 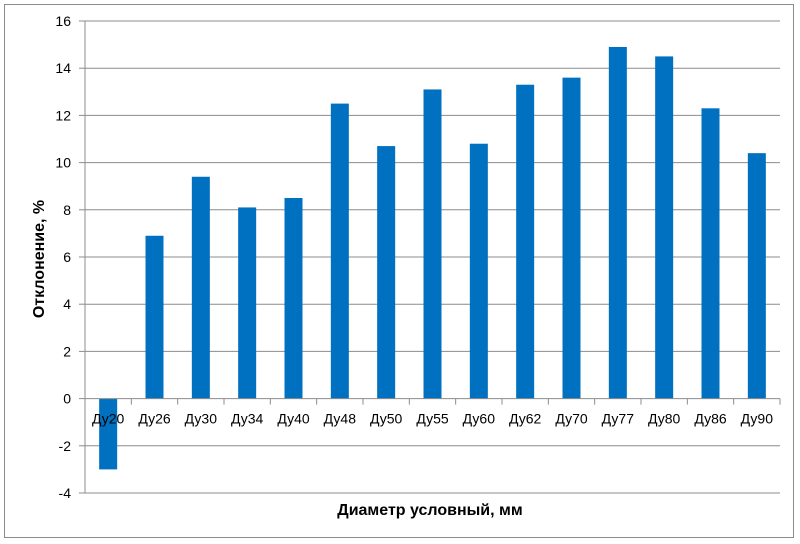 What do you see at coordinates (429, 510) in the screenshot?
I see `x-axis-title: Диаметр условный, мм` at bounding box center [429, 510].